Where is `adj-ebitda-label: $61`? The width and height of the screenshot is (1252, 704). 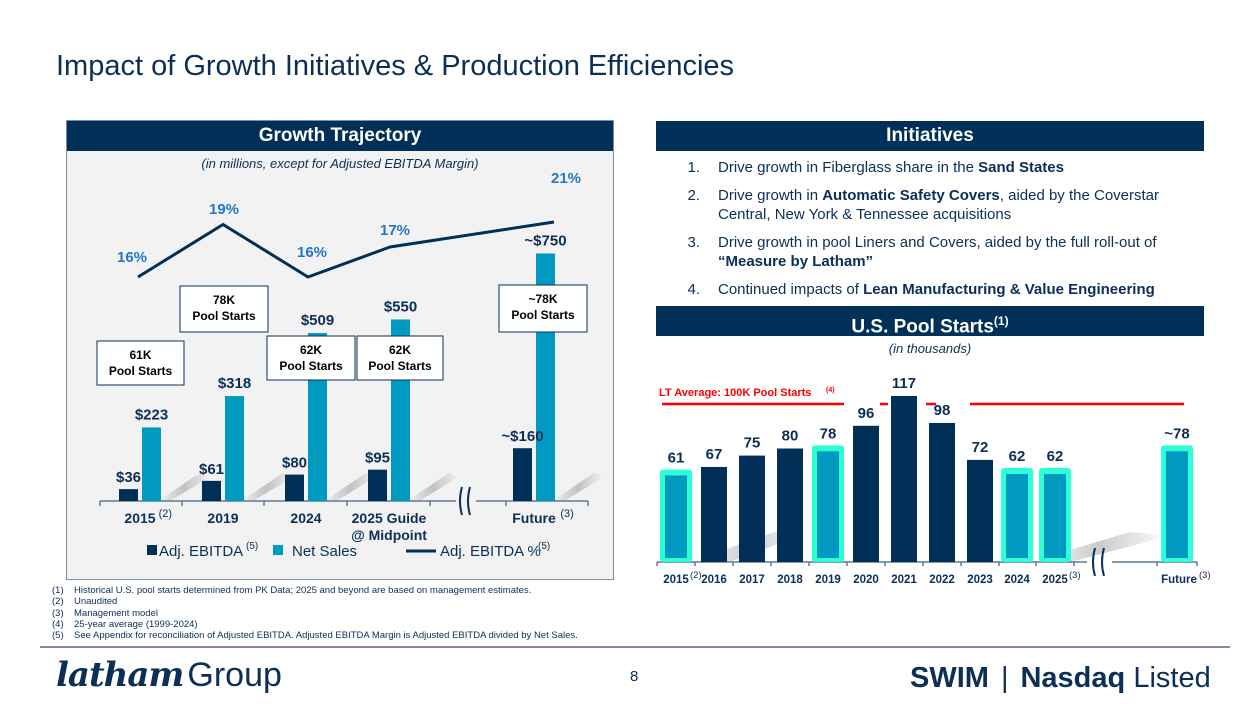
adj-ebitda-label: $61 is located at coordinates (211, 469).